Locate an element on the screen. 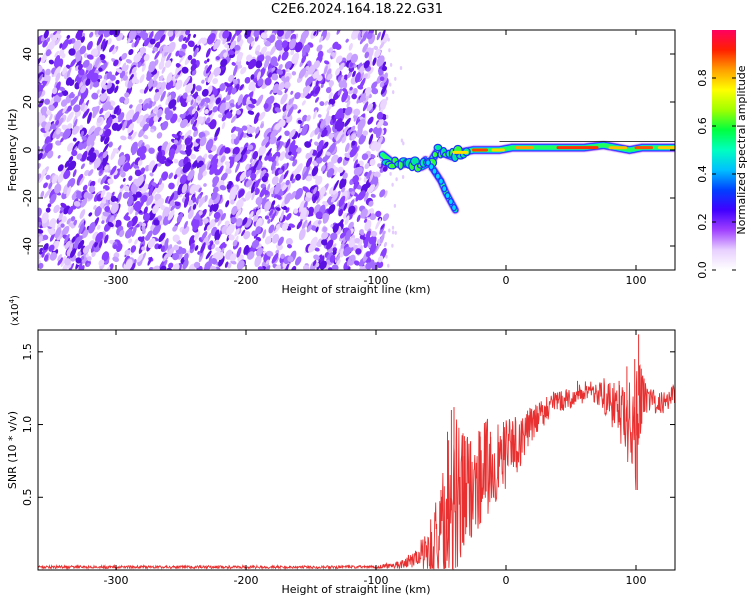 This screenshot has width=750, height=604. spectrogram-ylabel: Frequency (Hz) is located at coordinates (12, 150).